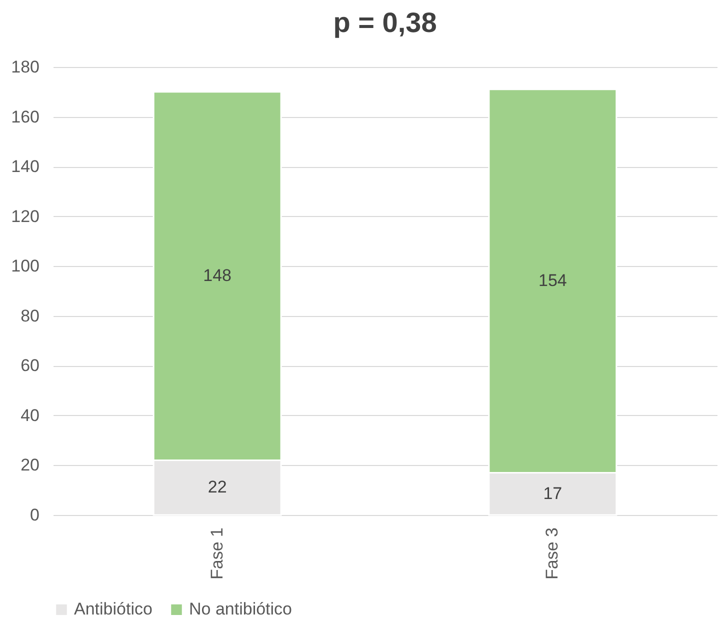 The height and width of the screenshot is (639, 721). What do you see at coordinates (385, 22) in the screenshot?
I see `chart-title: p = 0,38` at bounding box center [385, 22].